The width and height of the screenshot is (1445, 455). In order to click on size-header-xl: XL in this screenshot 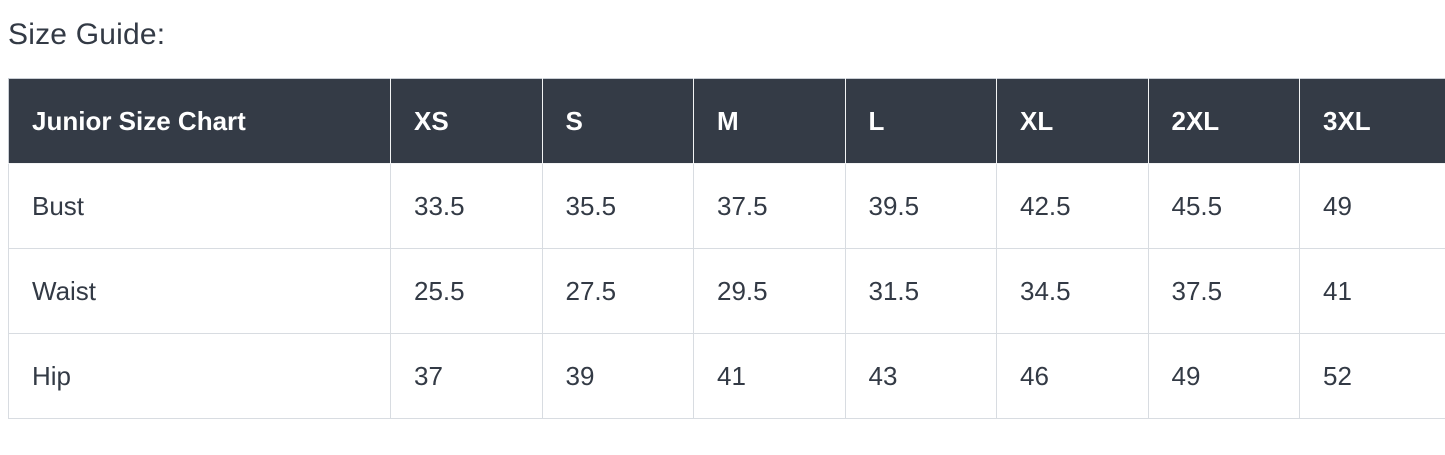, I will do `click(1072, 121)`.